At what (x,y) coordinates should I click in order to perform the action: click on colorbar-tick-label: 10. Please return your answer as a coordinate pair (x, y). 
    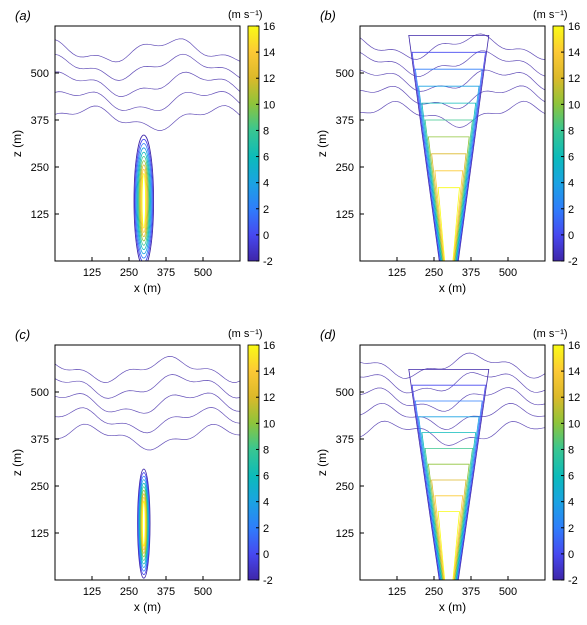
    Looking at the image, I should click on (574, 105).